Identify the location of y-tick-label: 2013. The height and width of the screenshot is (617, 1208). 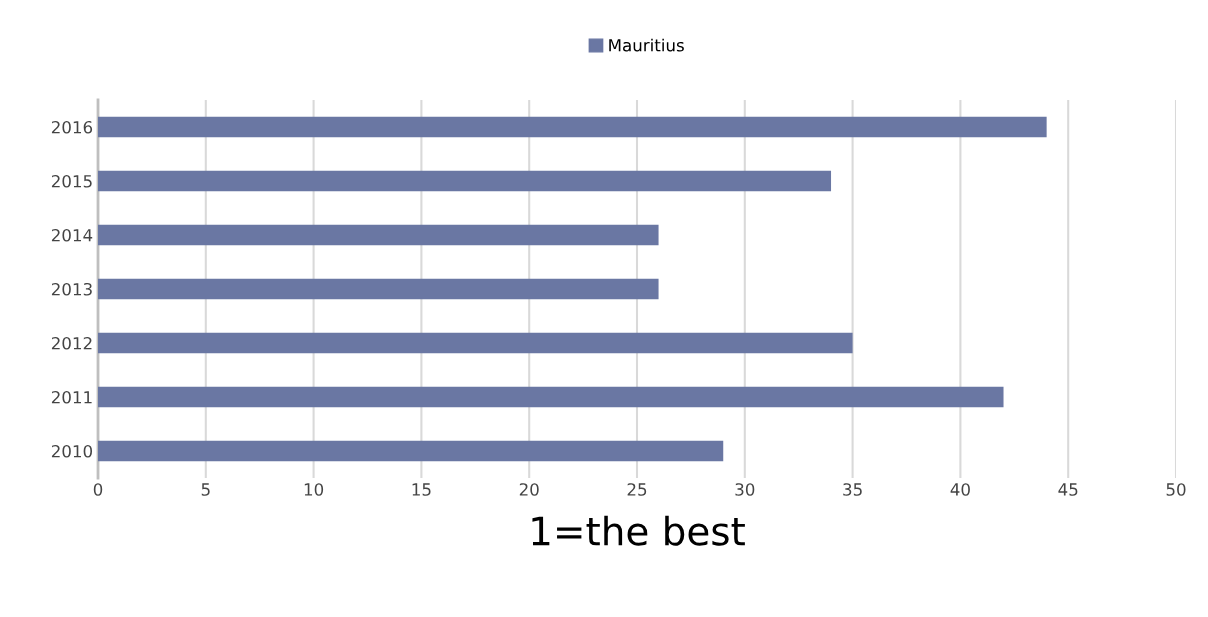
(71, 289).